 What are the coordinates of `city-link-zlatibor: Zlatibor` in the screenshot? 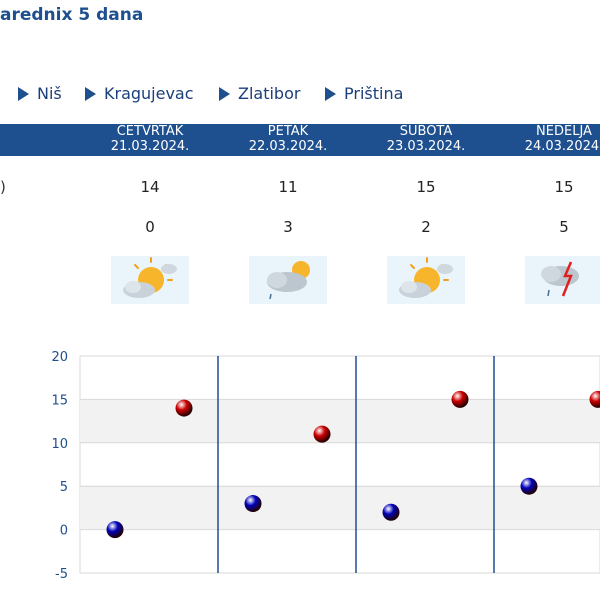 It's located at (259, 93).